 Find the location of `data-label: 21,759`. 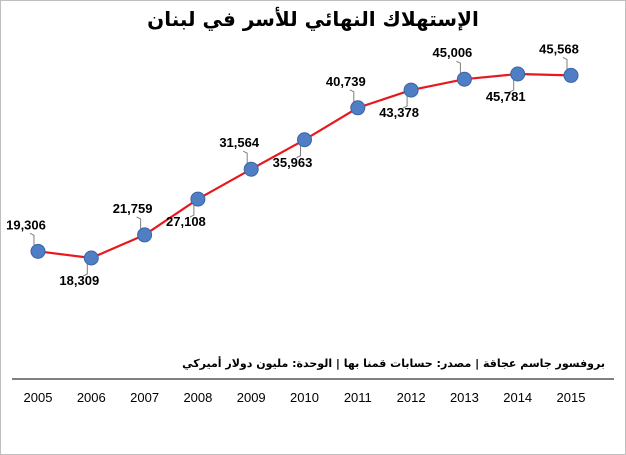

data-label: 21,759 is located at coordinates (133, 208).